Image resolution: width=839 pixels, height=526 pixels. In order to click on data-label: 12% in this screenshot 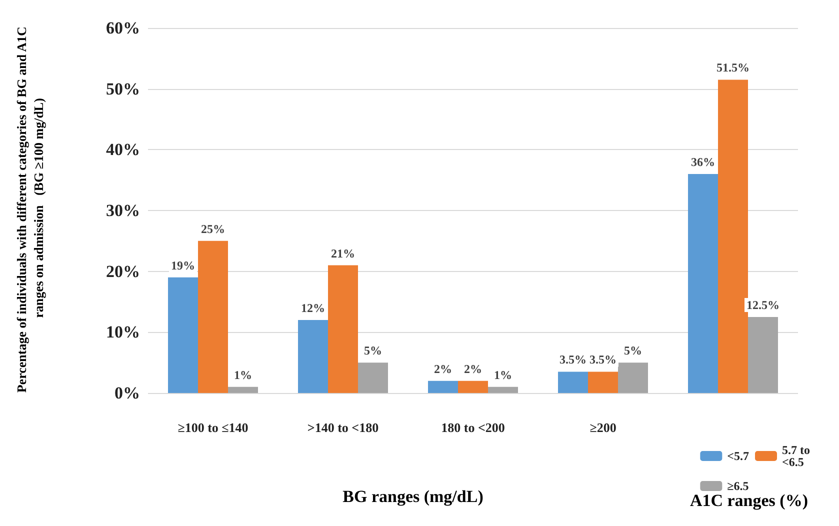, I will do `click(313, 308)`.